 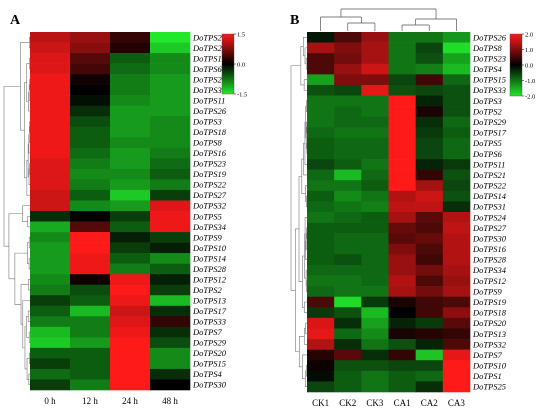 What do you see at coordinates (170, 258) in the screenshot?
I see `panel-a-cell-DoTPS14-48h` at bounding box center [170, 258].